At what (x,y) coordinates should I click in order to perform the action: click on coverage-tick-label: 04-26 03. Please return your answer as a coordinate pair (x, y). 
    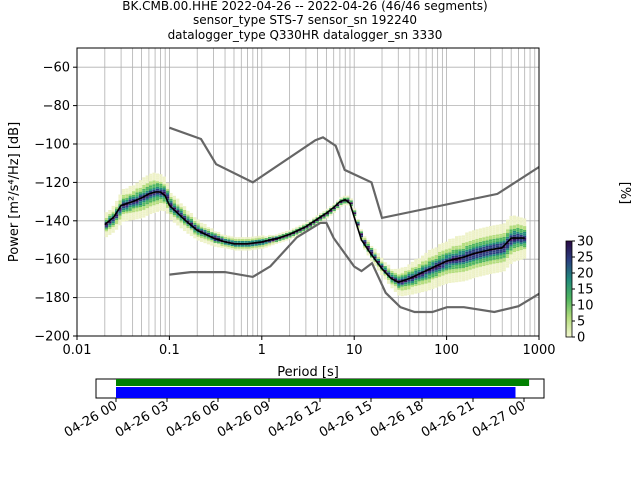
    Looking at the image, I should click on (142, 419).